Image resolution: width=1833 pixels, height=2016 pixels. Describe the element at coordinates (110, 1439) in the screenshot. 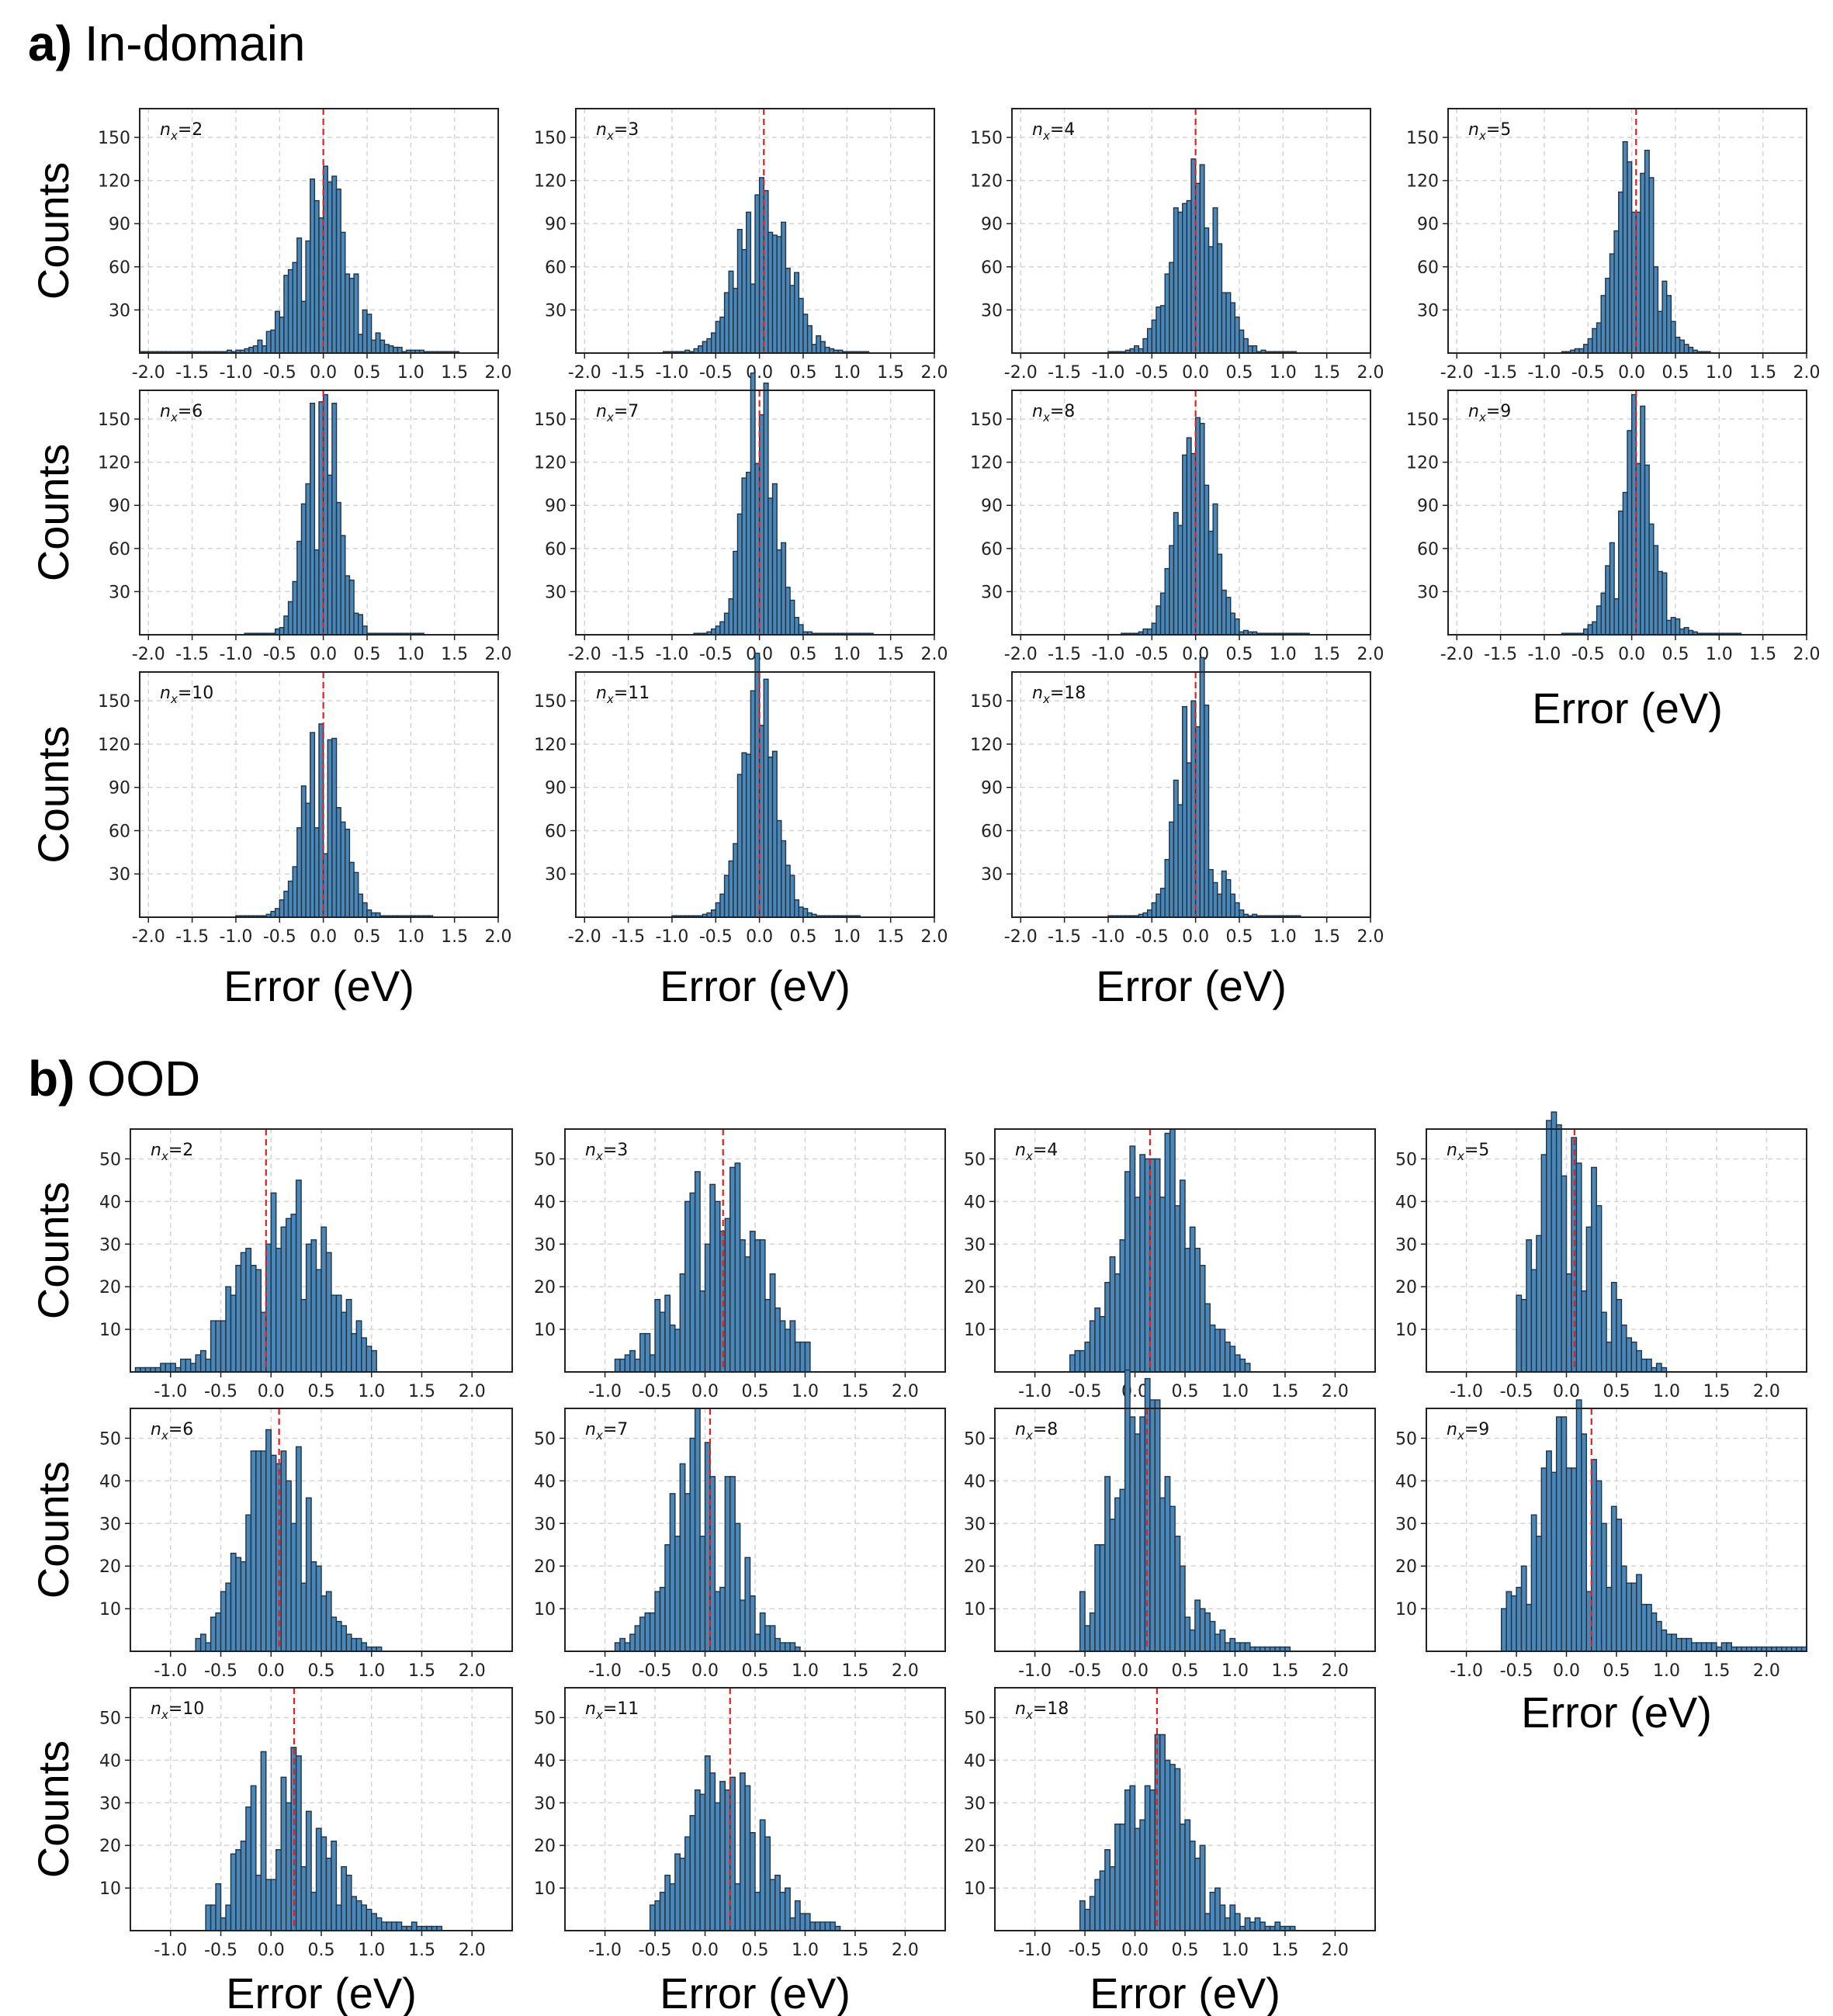

I see `y-tick-label: 50` at that location.